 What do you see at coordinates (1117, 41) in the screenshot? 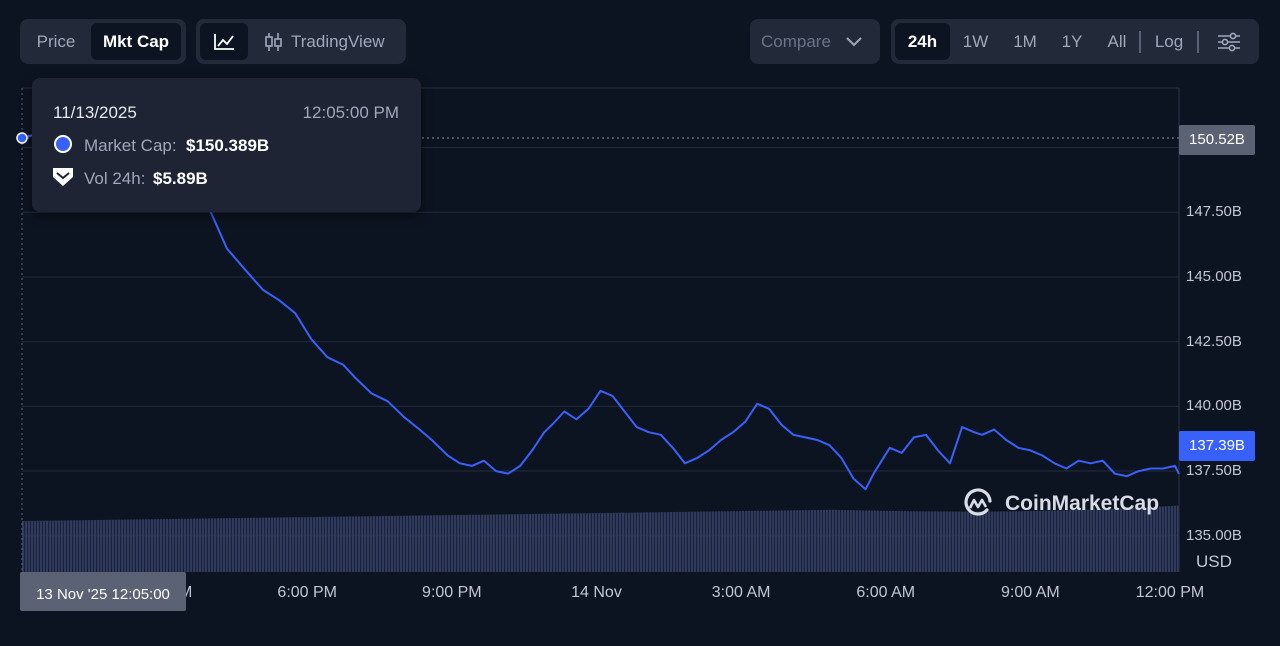
I see `range-all-button: All` at bounding box center [1117, 41].